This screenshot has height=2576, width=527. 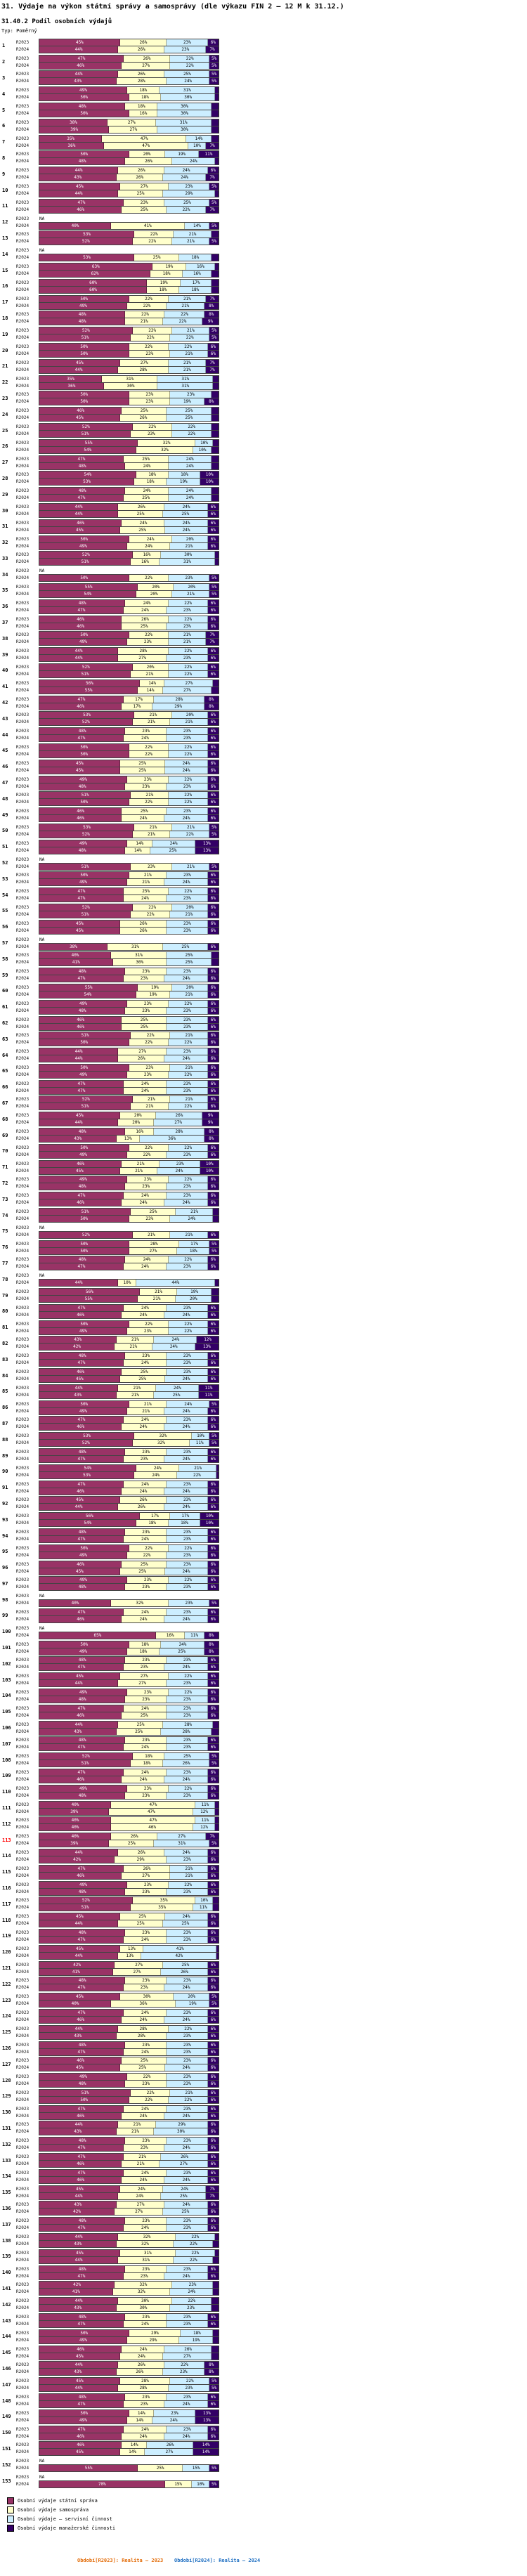 I want to click on segment-statni-sprava: 46%, so click(x=80, y=1163).